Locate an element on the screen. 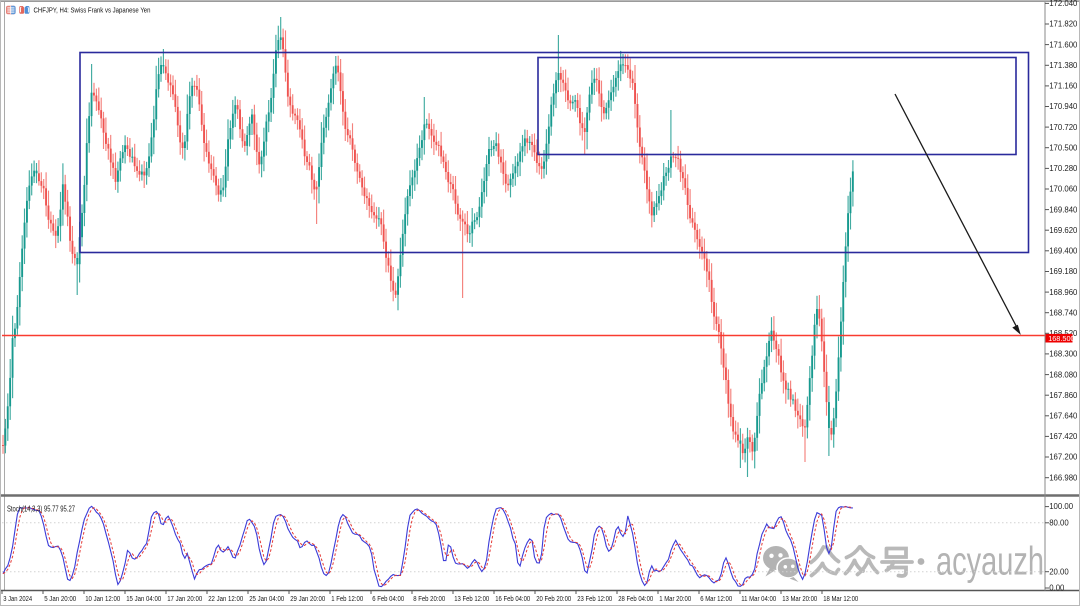  svg-text: 167.640 is located at coordinates (1063, 416).